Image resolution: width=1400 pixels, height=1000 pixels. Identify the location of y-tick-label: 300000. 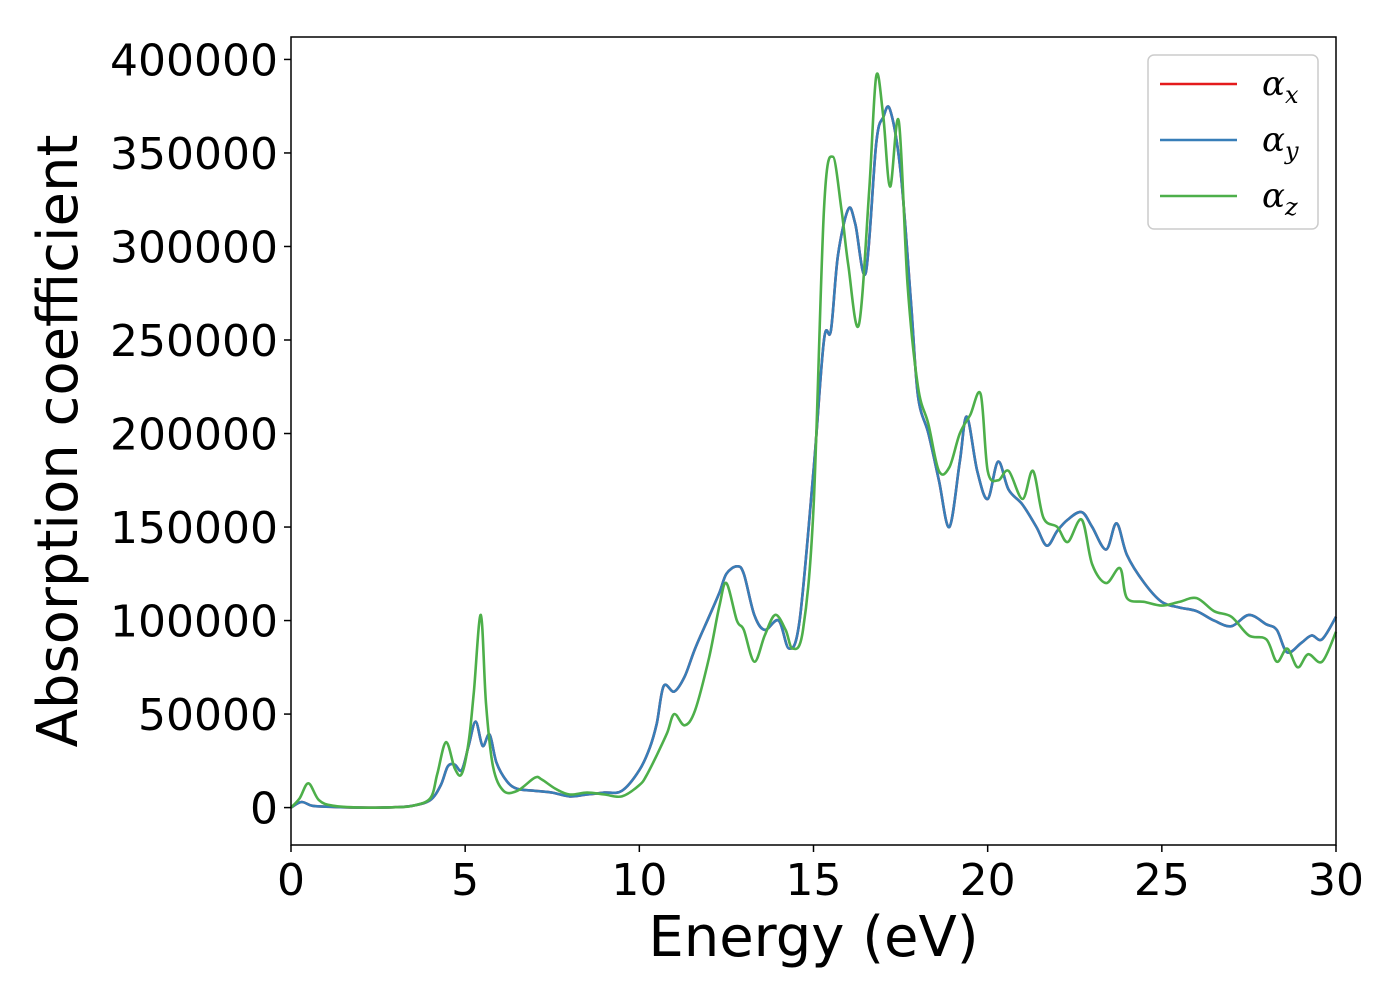
(194, 247).